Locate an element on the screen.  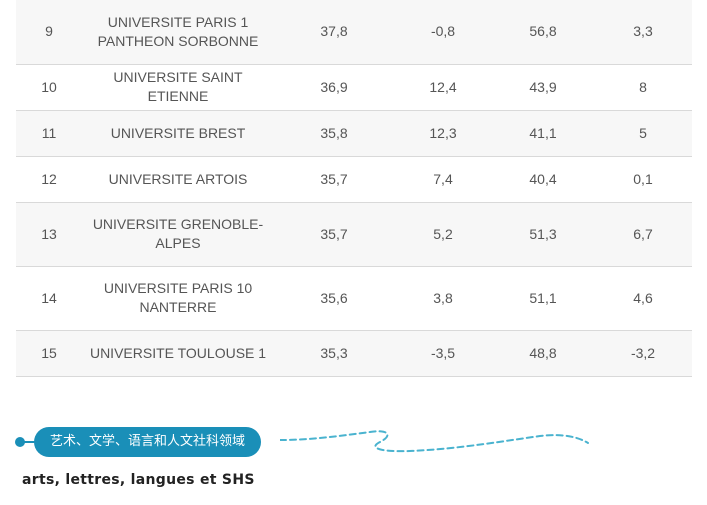
section-subtitle: arts, lettres, langues et SHS is located at coordinates (138, 480).